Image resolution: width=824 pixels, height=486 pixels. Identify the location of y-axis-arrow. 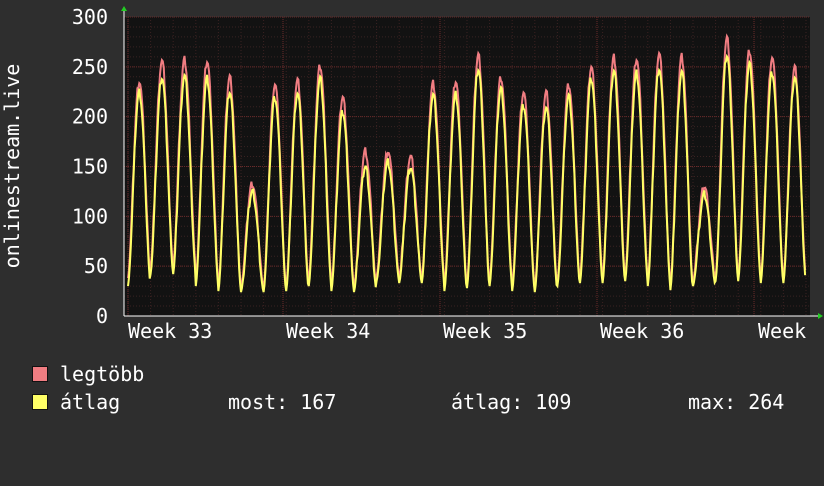
(124, 8).